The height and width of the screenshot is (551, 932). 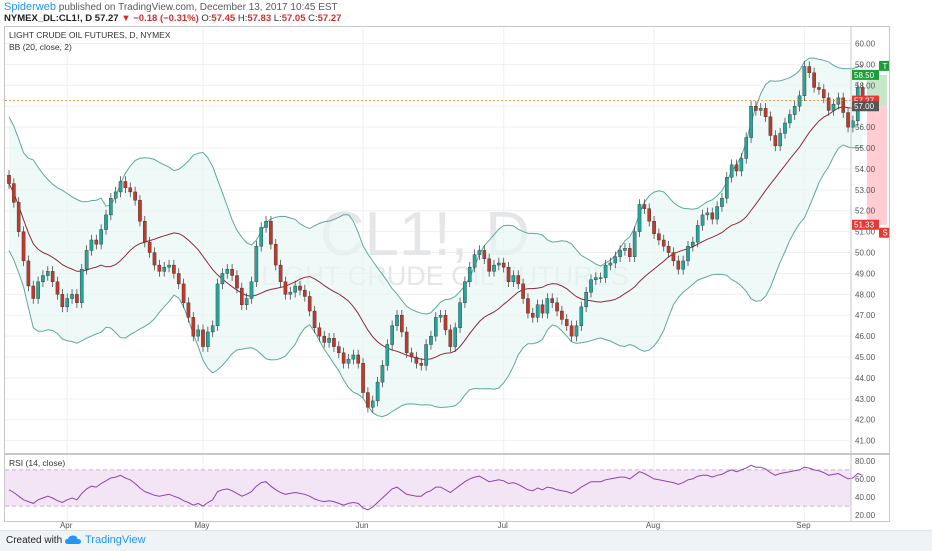 What do you see at coordinates (865, 211) in the screenshot?
I see `price-tick-label: 52.00` at bounding box center [865, 211].